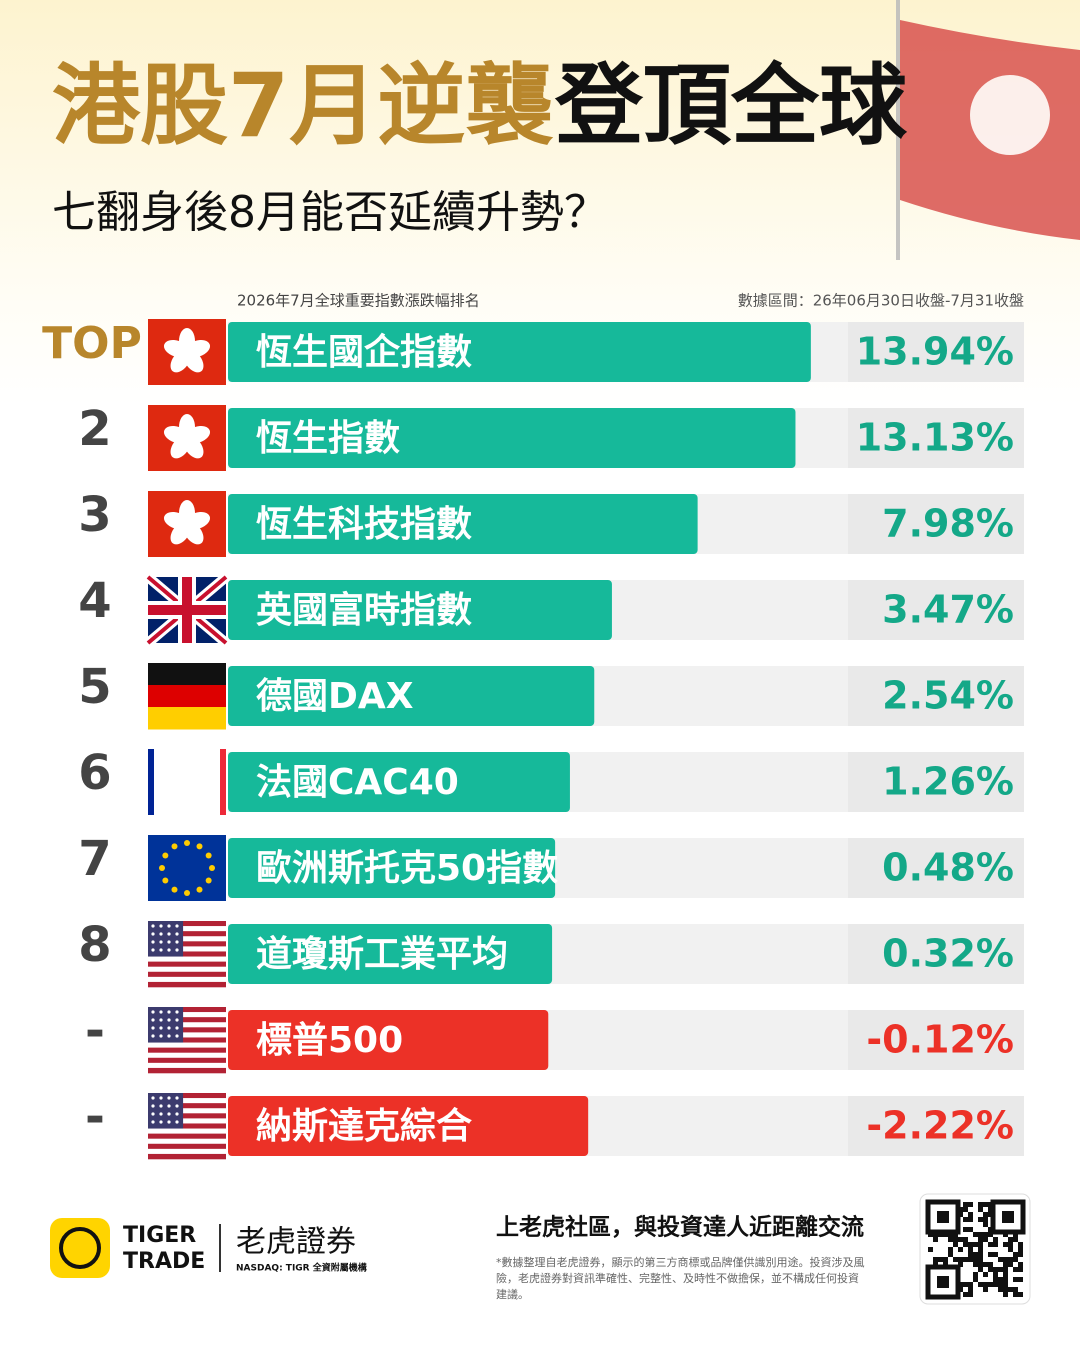 The height and width of the screenshot is (1350, 1080). What do you see at coordinates (382, 954) in the screenshot?
I see `index-name: 道瓊斯工業平均` at bounding box center [382, 954].